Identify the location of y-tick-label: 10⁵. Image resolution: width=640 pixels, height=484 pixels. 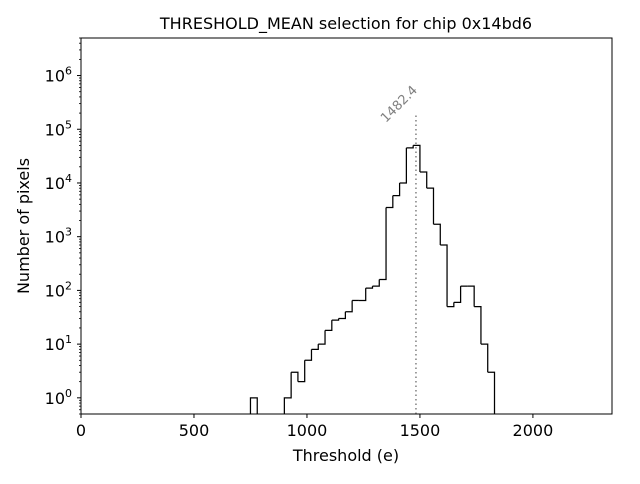
(58, 128).